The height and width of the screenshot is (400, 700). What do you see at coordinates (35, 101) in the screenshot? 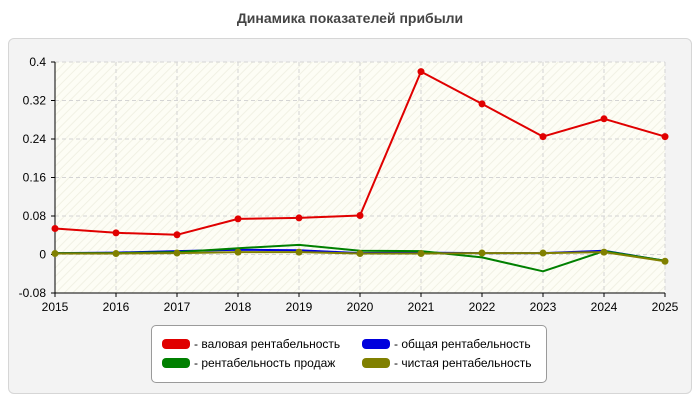
I see `y-tick-label: 0.32` at bounding box center [35, 101].